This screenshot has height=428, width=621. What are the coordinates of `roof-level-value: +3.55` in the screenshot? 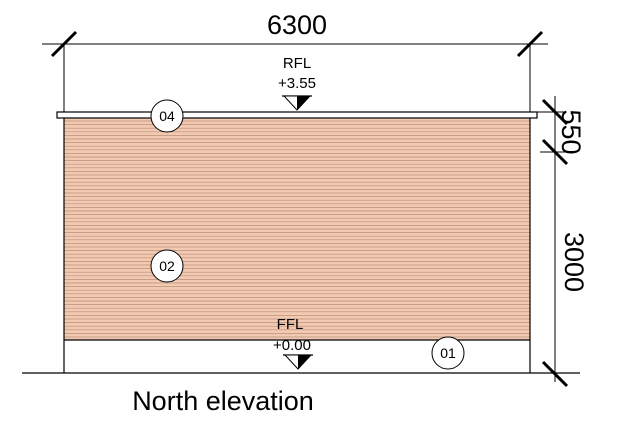 It's located at (297, 83).